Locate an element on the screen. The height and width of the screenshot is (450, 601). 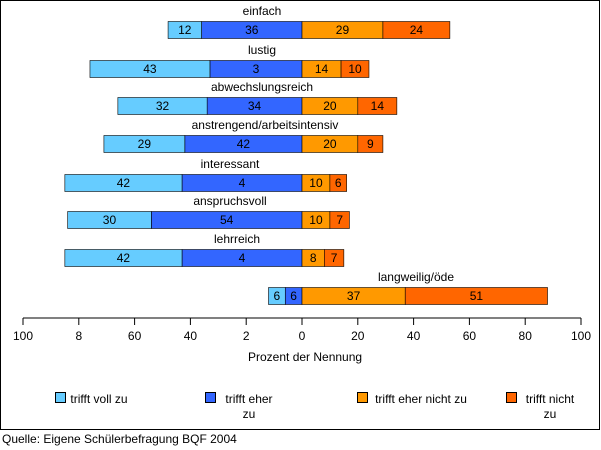
data-label: 9 is located at coordinates (370, 144).